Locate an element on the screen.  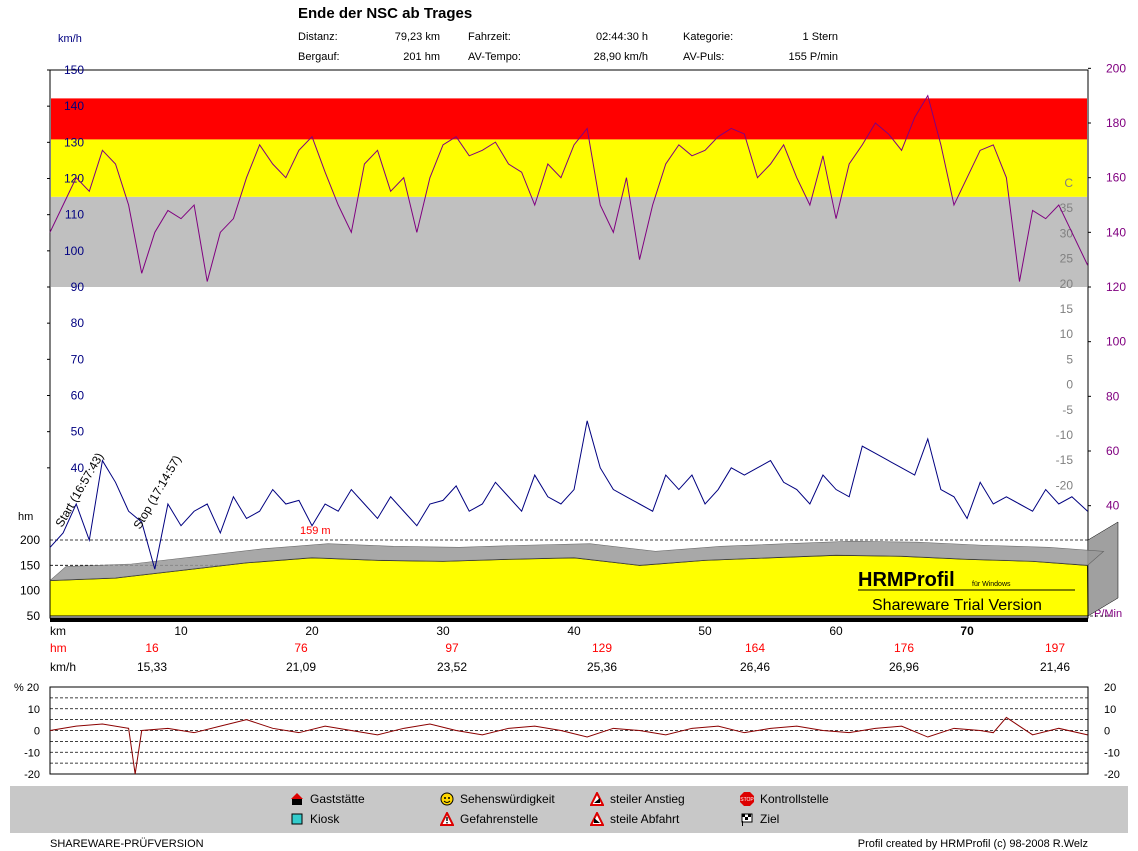
speed-tick-label: 100 is located at coordinates (74, 251).